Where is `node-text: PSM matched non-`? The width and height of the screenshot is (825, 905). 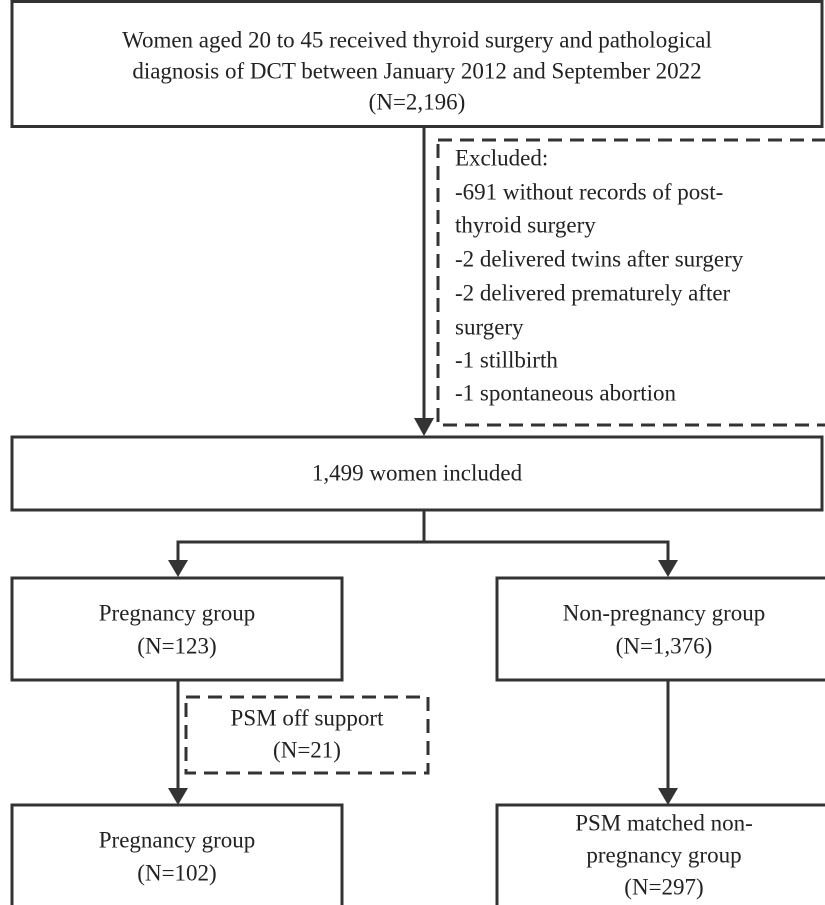 node-text: PSM matched non- is located at coordinates (664, 822).